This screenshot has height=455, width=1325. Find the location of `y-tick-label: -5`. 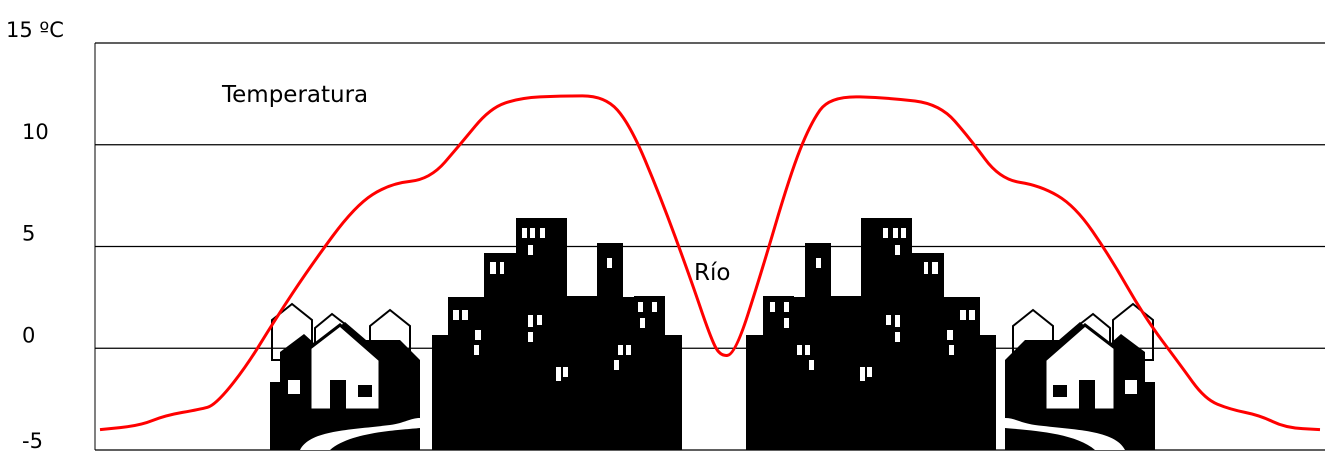

y-tick-label: -5 is located at coordinates (32, 441).